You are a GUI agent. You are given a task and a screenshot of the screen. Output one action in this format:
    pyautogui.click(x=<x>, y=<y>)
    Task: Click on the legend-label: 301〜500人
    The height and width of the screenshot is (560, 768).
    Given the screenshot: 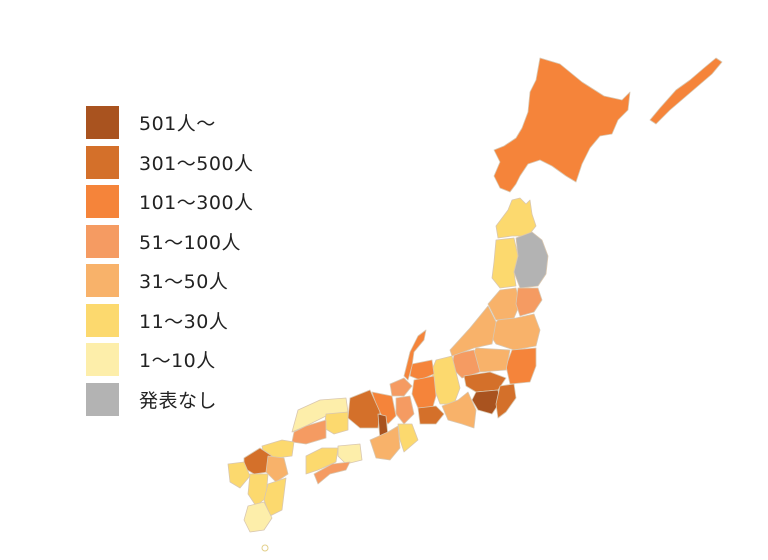 What is the action you would take?
    pyautogui.click(x=196, y=163)
    